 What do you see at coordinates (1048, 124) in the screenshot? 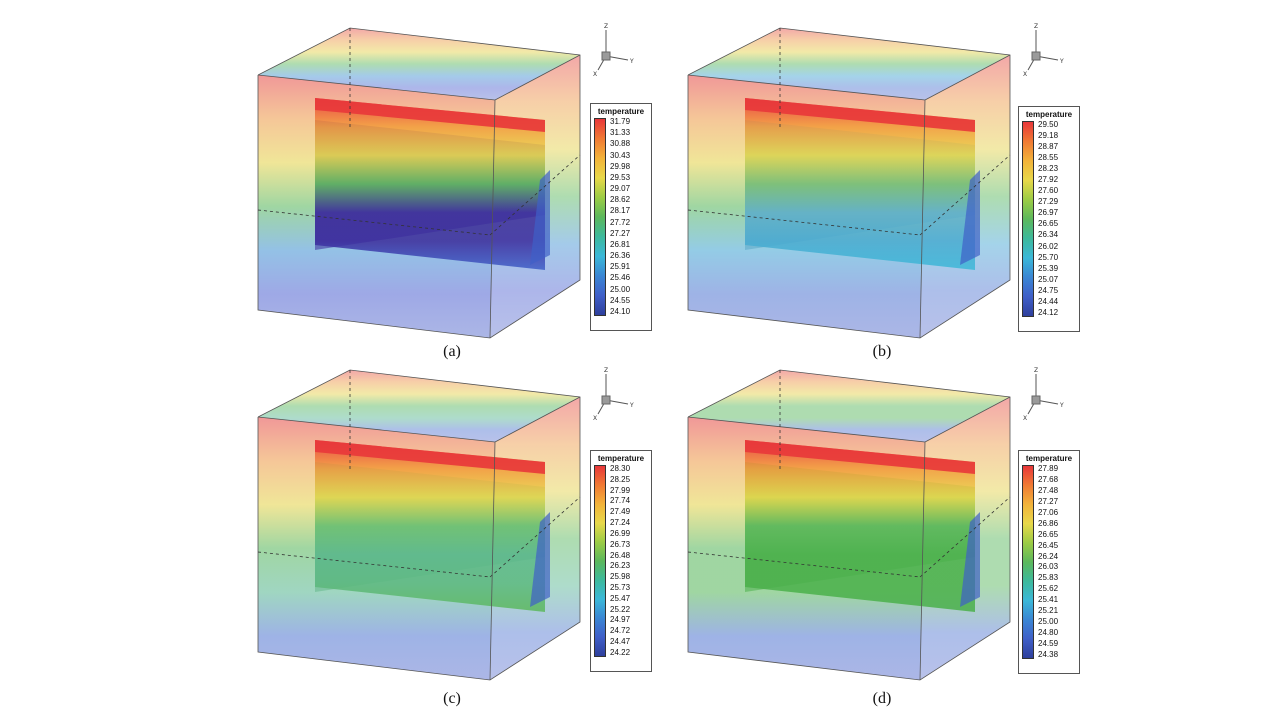
I see `legend-tick: 29.50` at bounding box center [1048, 124].